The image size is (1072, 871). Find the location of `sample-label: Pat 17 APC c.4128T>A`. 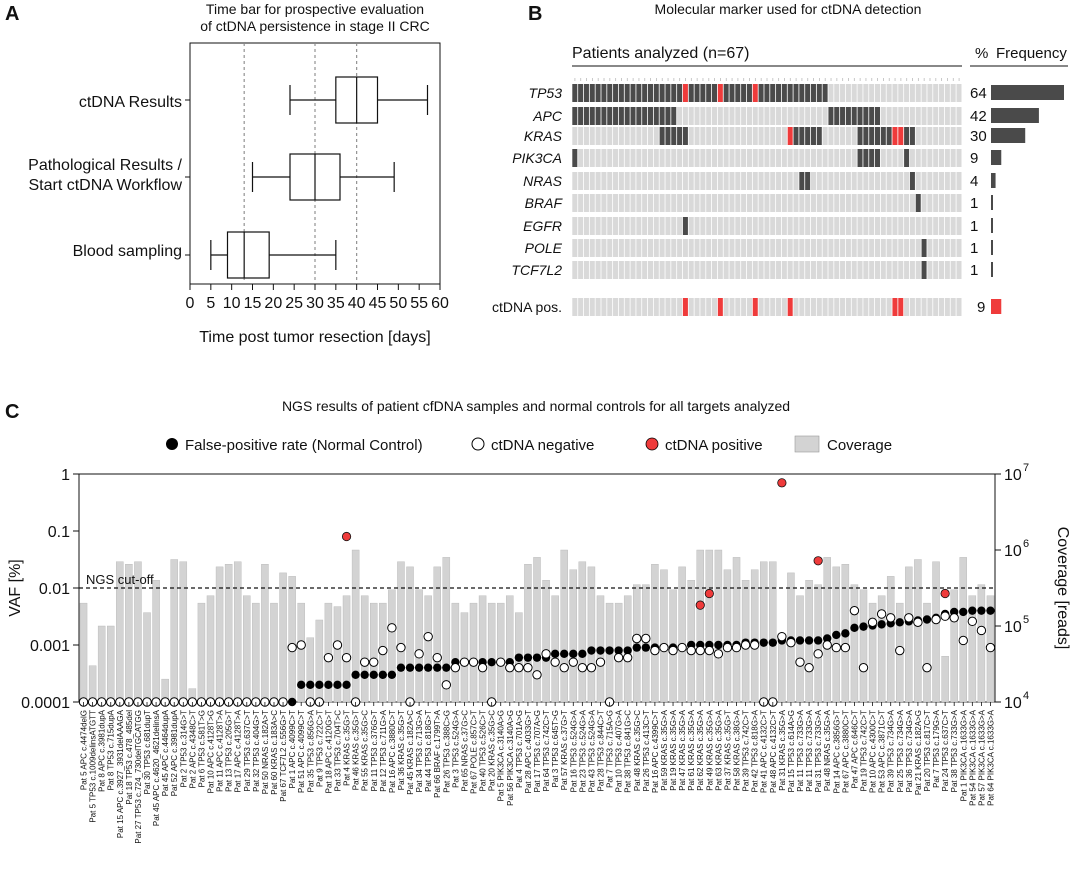

sample-label: Pat 17 APC c.4128T>A is located at coordinates (238, 750).